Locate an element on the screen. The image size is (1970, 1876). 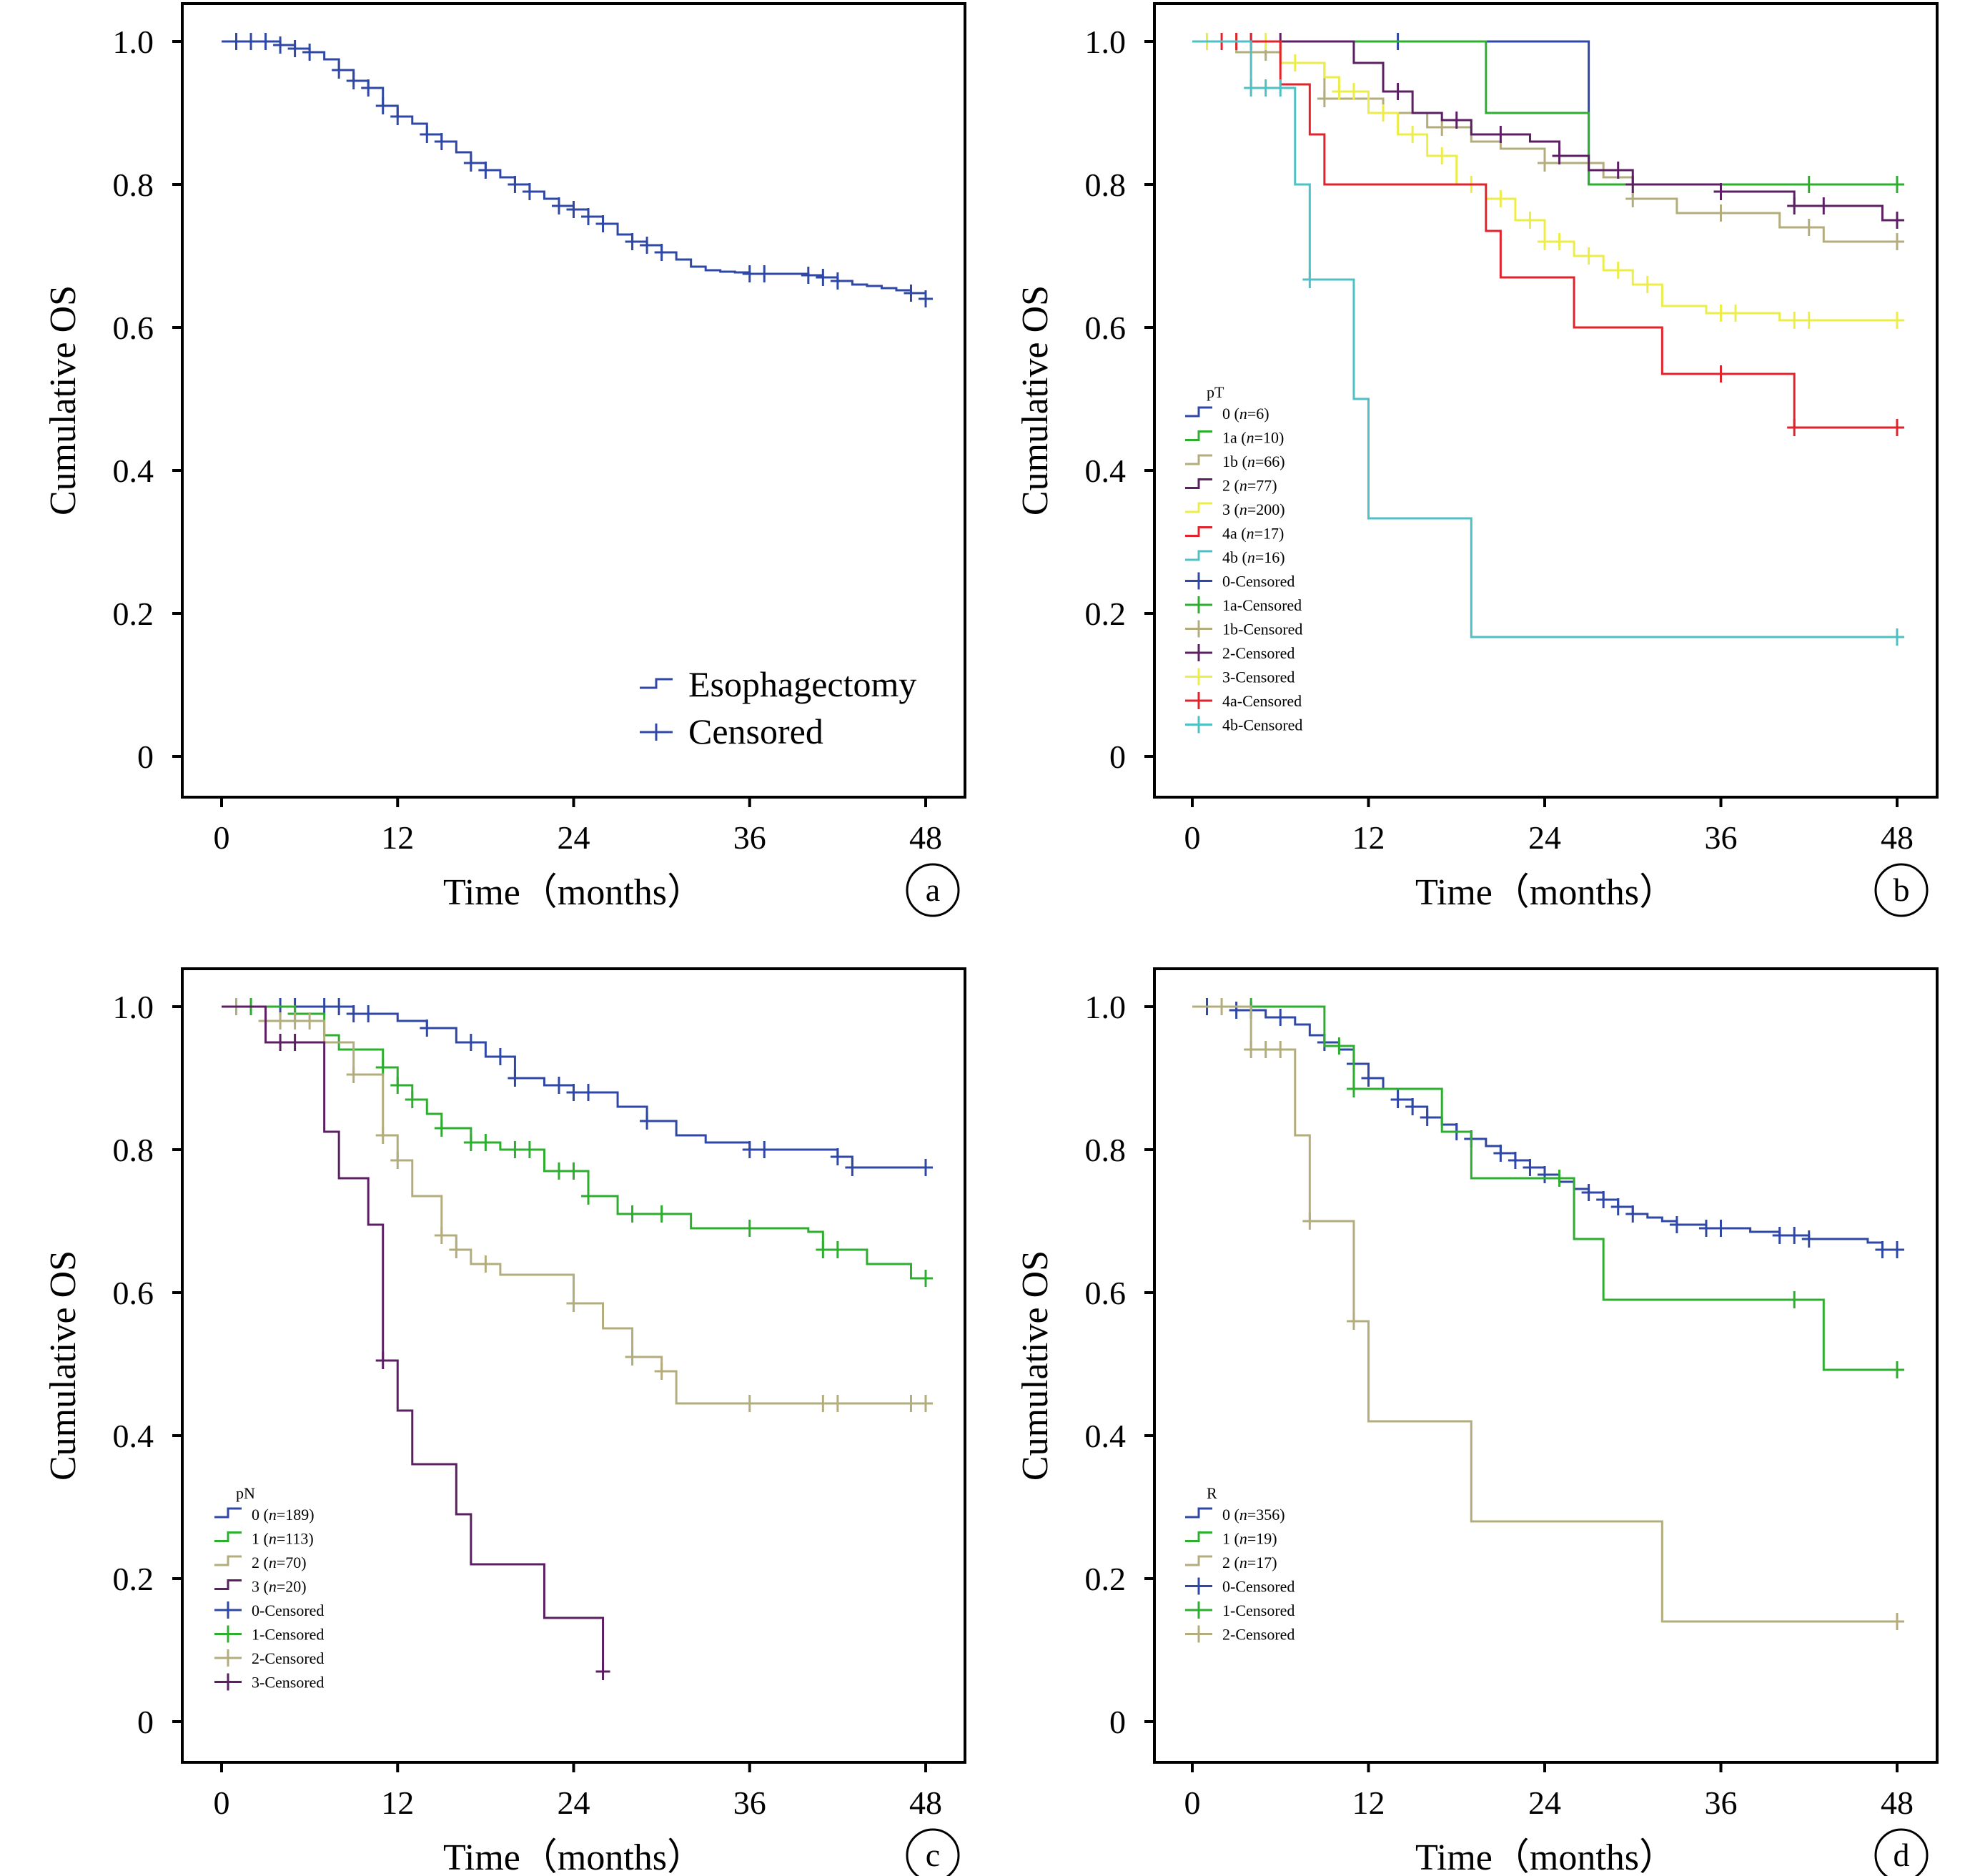
legend-label-text: 4a-Censored is located at coordinates (1262, 701).